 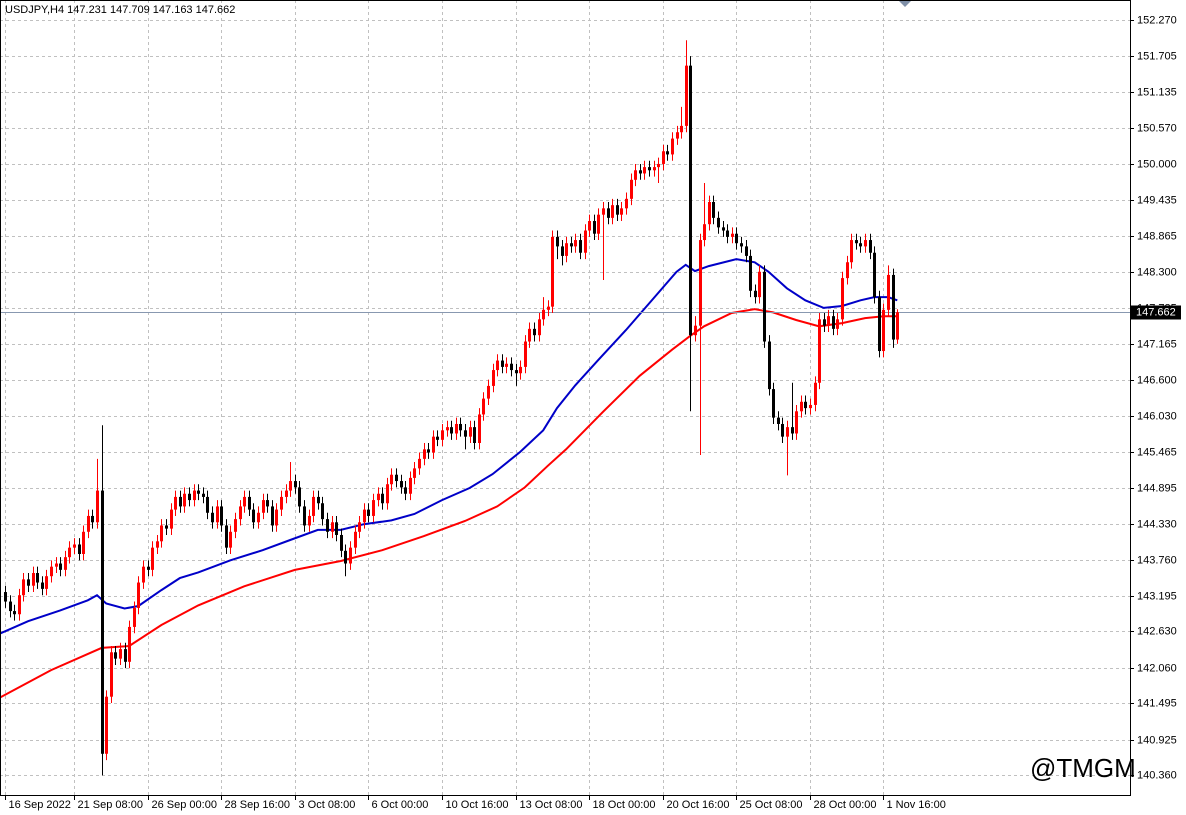 I want to click on y-tick-label: 148.865, so click(x=1157, y=236).